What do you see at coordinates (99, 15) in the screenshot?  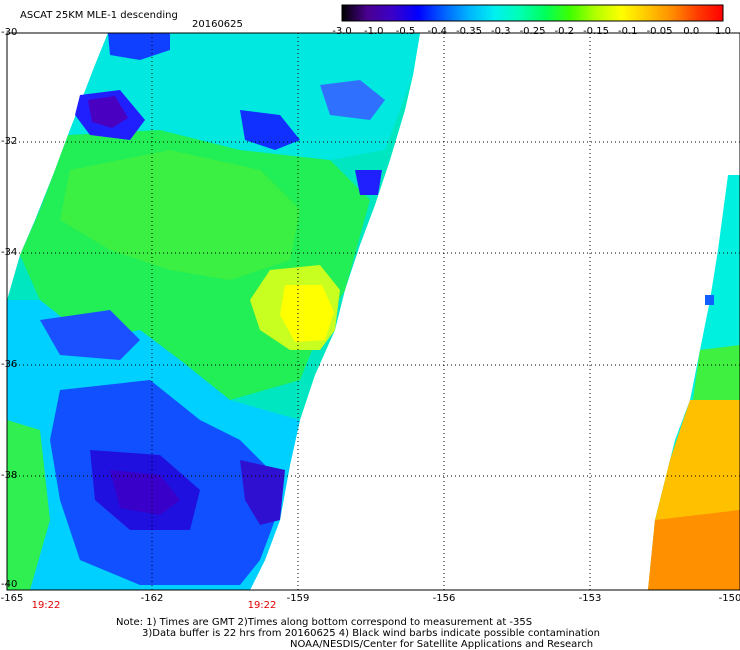 I see `map-title: ASCAT 25KM MLE-1 descending` at bounding box center [99, 15].